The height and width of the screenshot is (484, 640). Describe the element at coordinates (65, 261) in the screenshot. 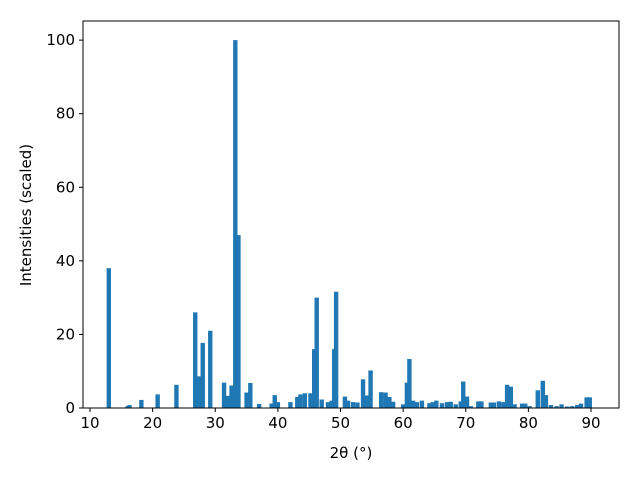

I see `y-tick-label: 40` at that location.